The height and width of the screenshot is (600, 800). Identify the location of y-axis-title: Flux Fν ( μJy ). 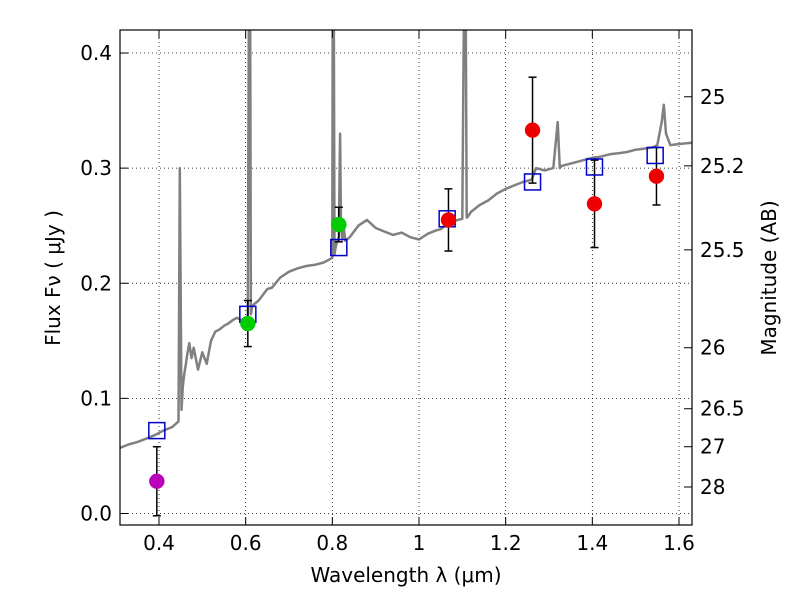
(53, 278).